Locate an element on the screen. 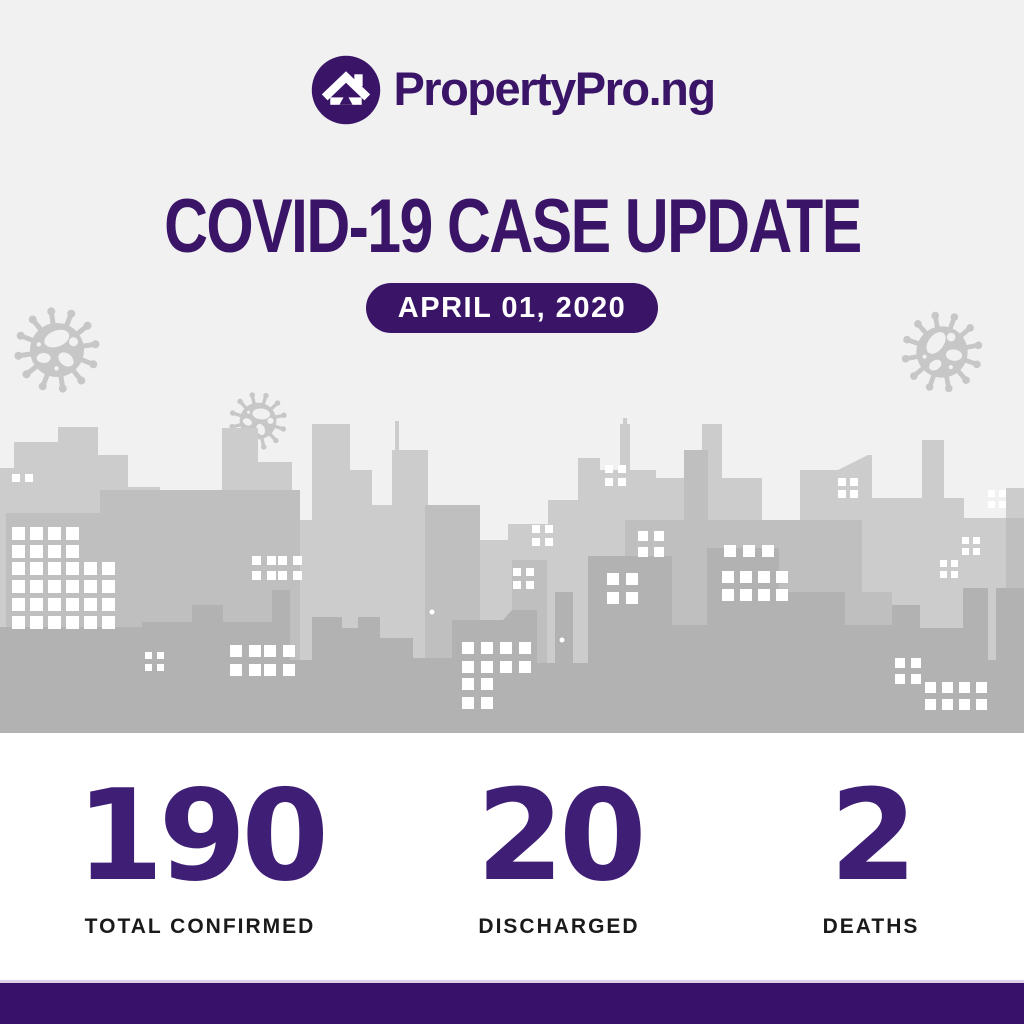 The width and height of the screenshot is (1024, 1024). date-badge: APRIL 01, 2020 is located at coordinates (512, 308).